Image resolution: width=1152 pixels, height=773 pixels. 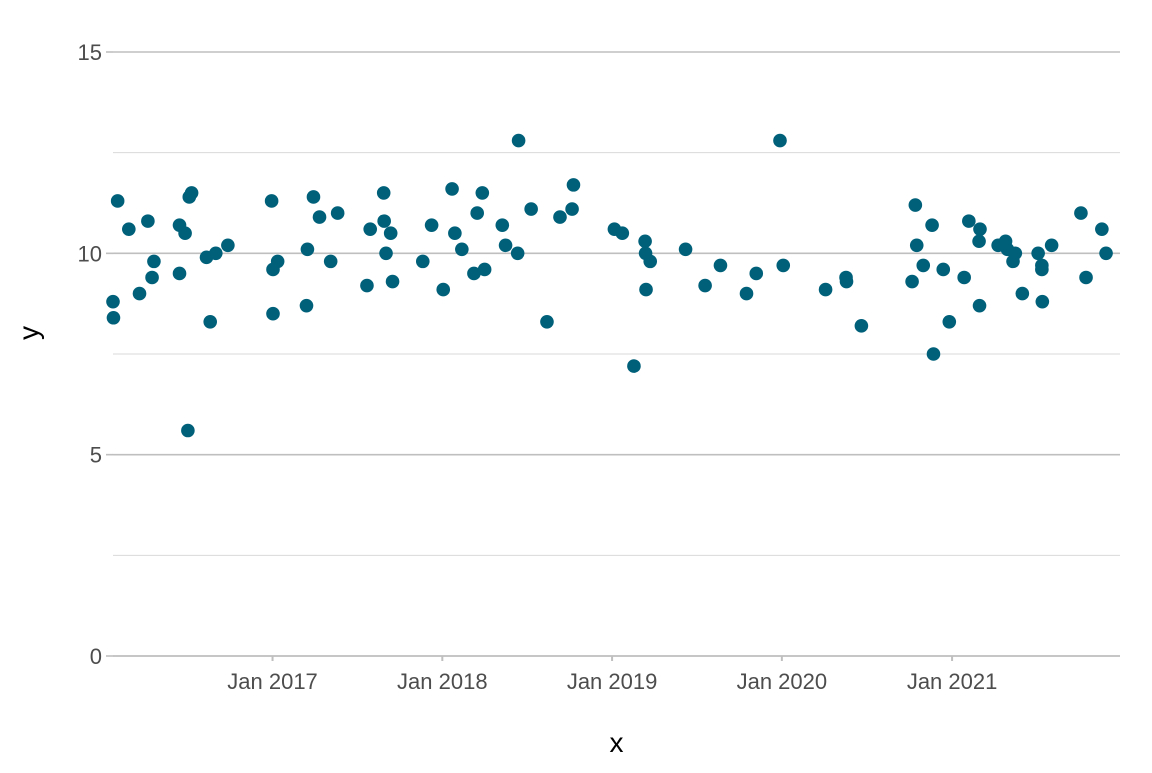 What do you see at coordinates (96, 656) in the screenshot?
I see `y-tick-label: 0` at bounding box center [96, 656].